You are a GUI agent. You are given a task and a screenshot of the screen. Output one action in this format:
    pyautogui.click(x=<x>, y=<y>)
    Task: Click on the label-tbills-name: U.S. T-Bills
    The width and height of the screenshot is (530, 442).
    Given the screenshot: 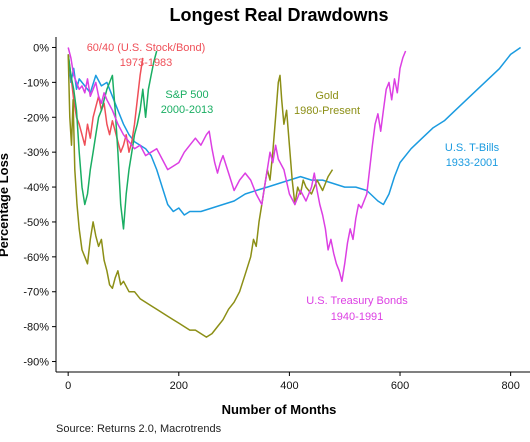 What is the action you would take?
    pyautogui.click(x=472, y=148)
    